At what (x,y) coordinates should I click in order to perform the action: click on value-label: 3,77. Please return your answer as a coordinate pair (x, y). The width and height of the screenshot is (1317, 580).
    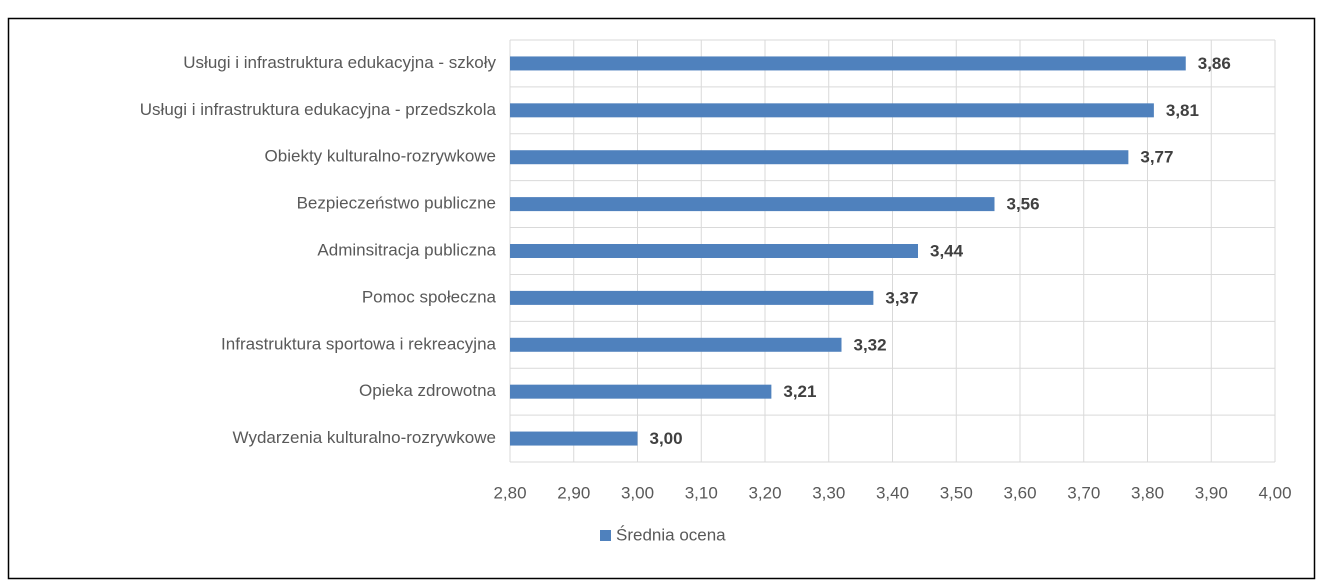
    Looking at the image, I should click on (1156, 157).